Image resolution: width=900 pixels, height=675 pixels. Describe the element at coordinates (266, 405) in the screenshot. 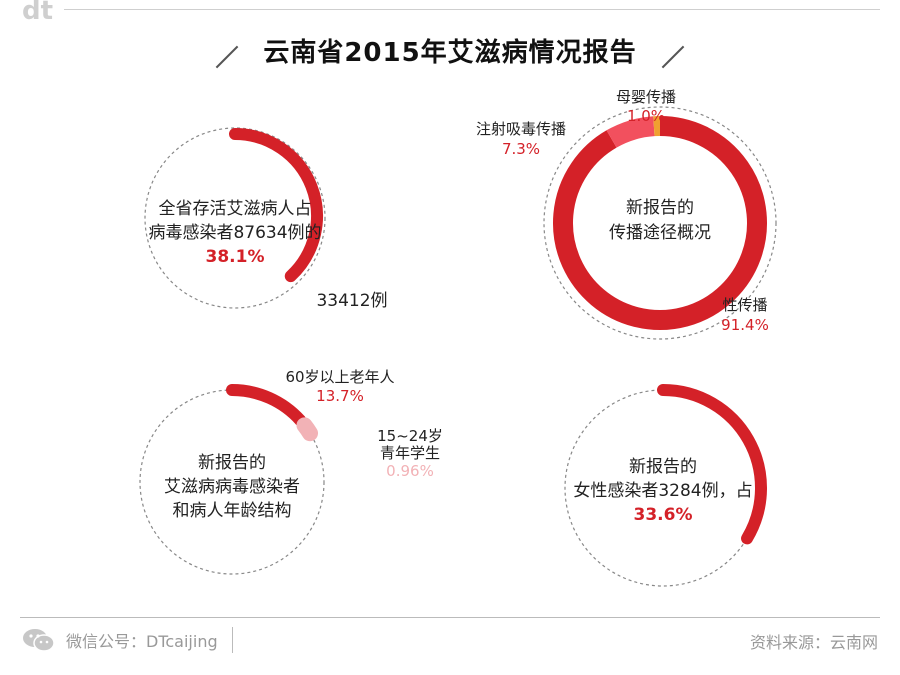

I see `chart3-slice-elder` at that location.